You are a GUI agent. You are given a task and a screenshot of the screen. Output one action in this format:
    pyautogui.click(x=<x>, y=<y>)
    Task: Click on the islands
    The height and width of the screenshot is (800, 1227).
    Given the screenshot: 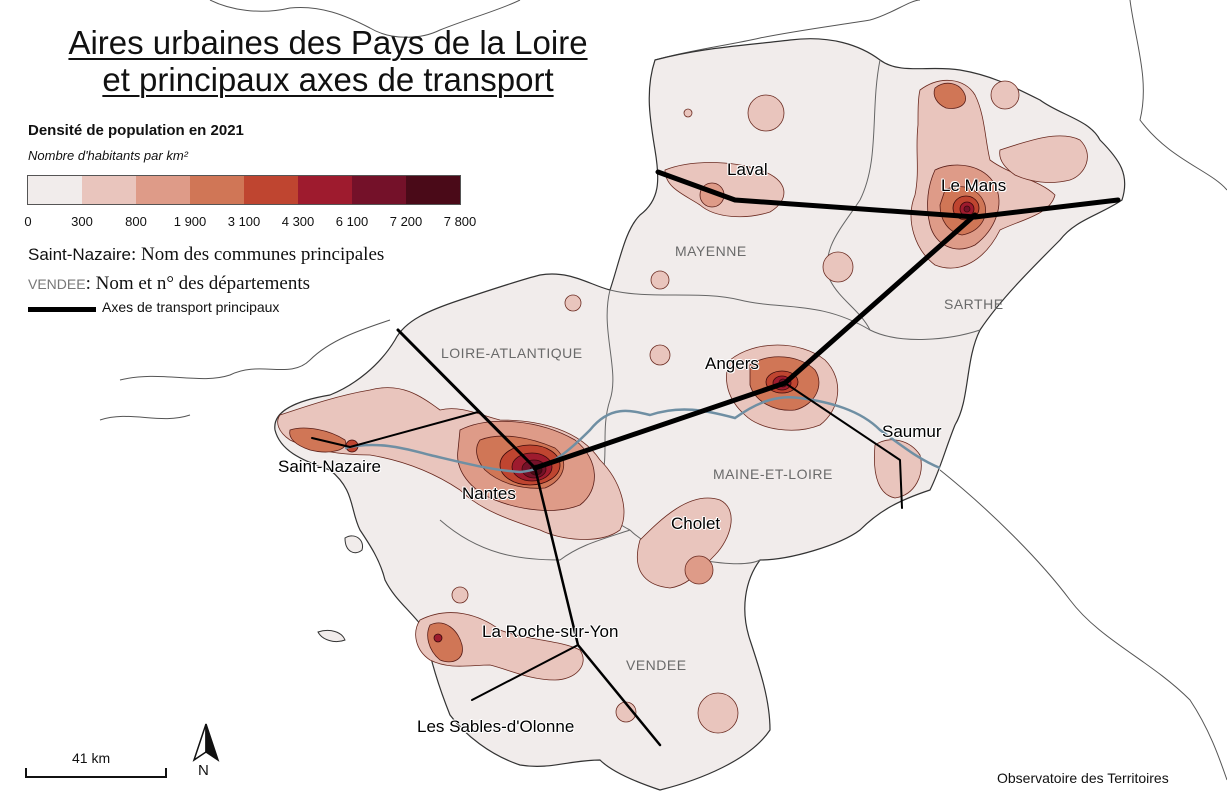 What is the action you would take?
    pyautogui.click(x=340, y=589)
    